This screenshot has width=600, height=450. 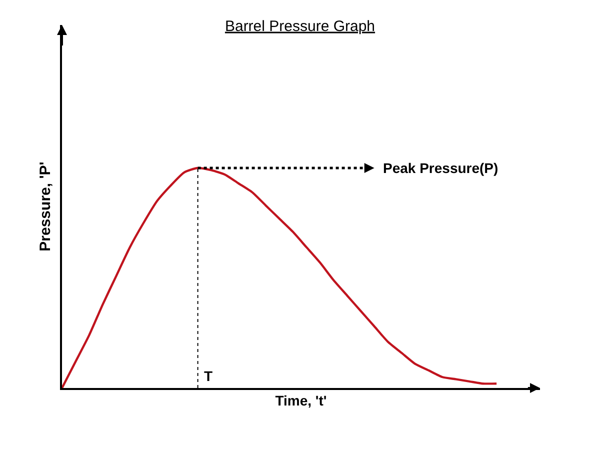 I want to click on x-axis-title: Time, 't', so click(x=301, y=400).